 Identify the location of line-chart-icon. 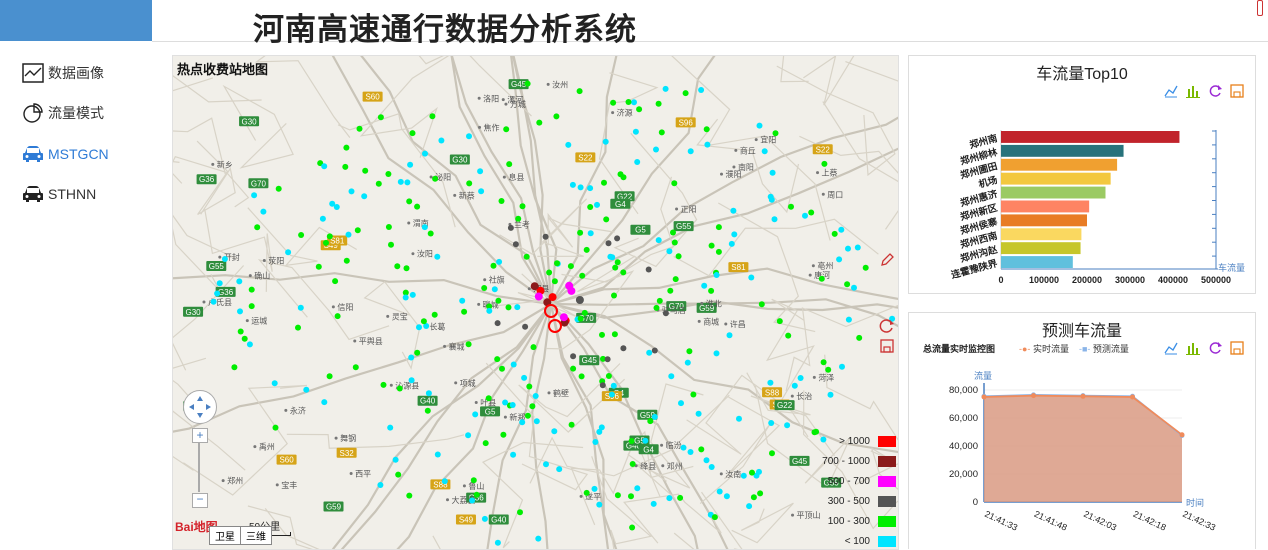
(1171, 91).